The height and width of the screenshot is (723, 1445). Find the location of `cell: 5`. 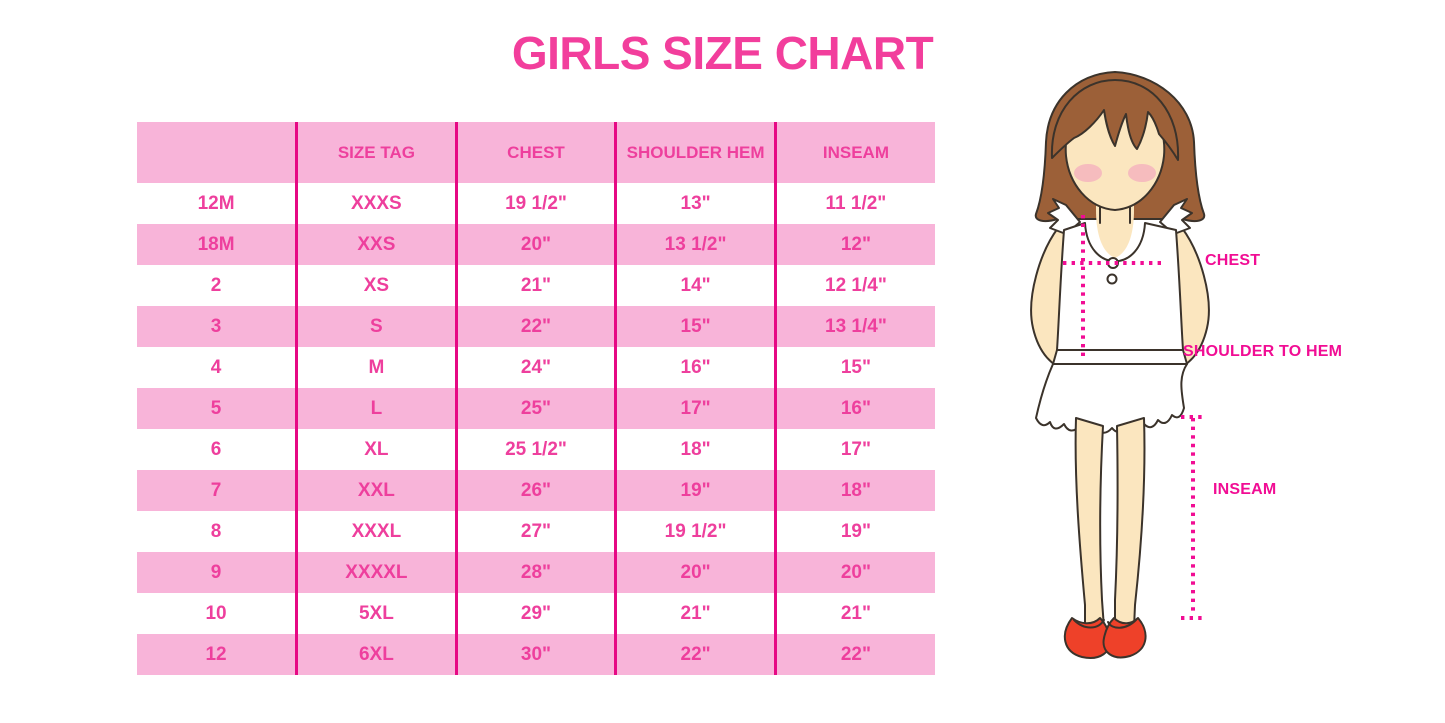

cell: 5 is located at coordinates (217, 408).